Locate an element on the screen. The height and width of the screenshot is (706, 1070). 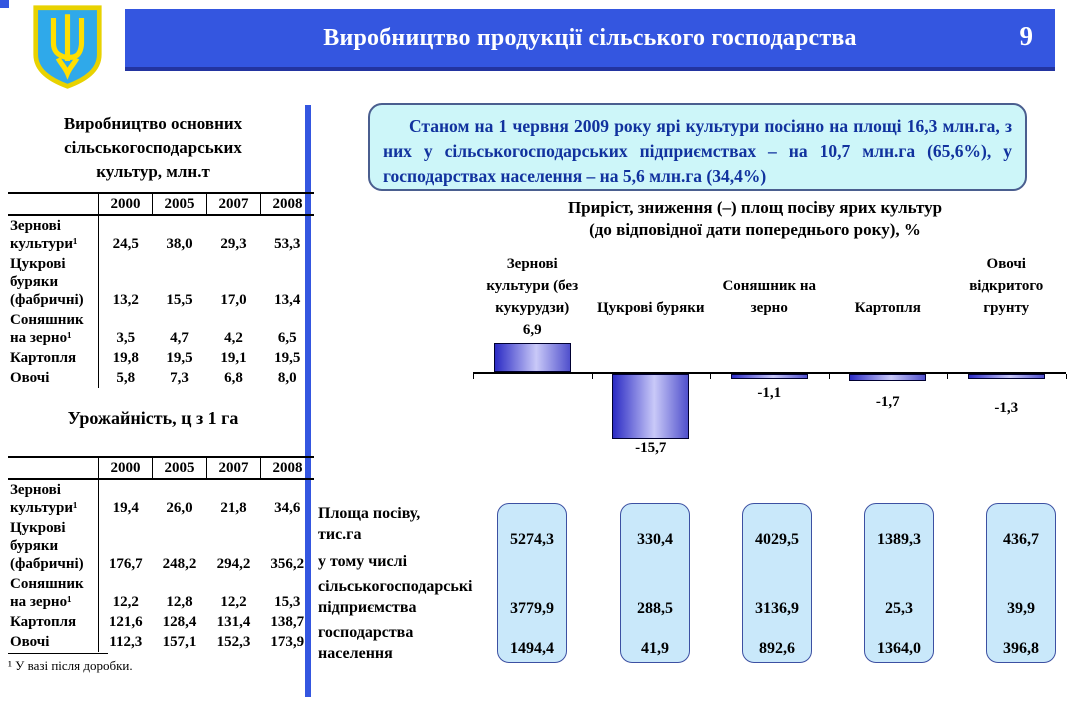
table-row: Зернові культури¹ 19,4 26,0 21,8 34,6 is located at coordinates (161, 498).